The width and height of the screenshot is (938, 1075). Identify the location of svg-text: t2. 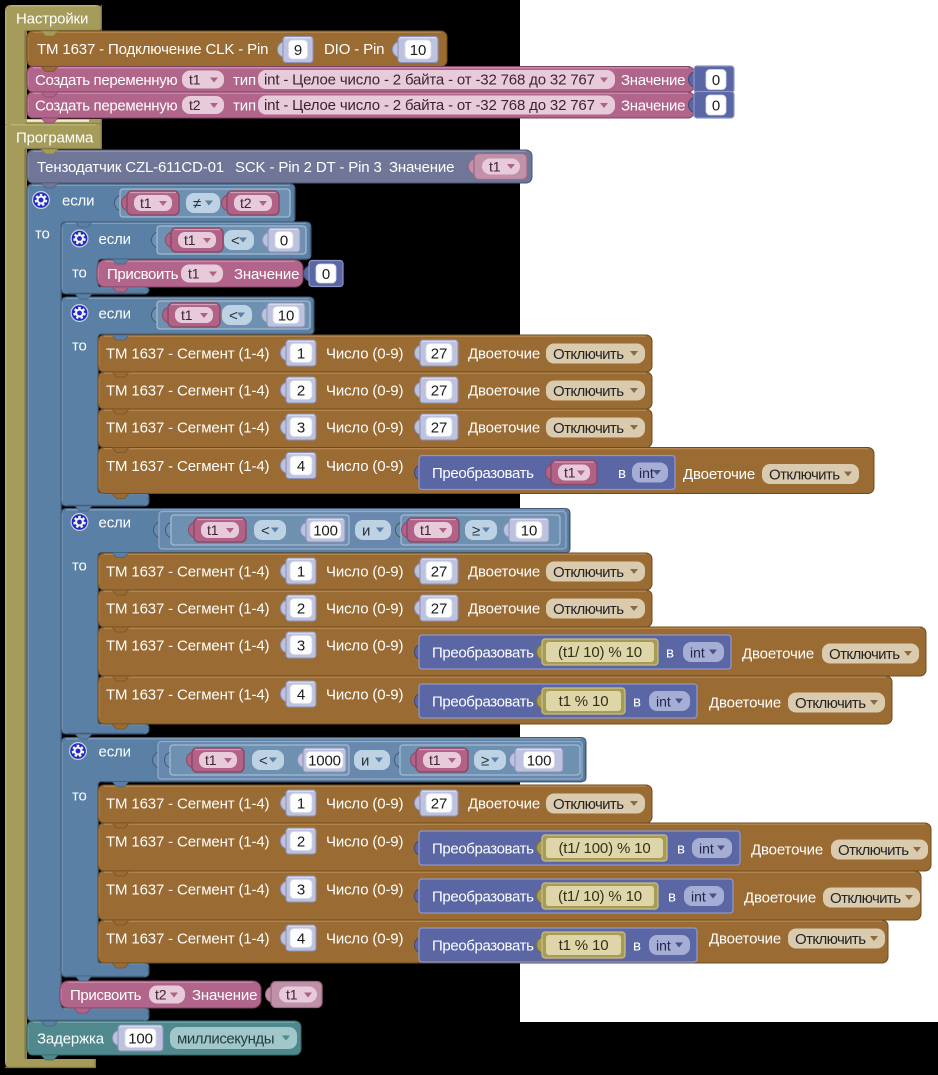
(246, 203).